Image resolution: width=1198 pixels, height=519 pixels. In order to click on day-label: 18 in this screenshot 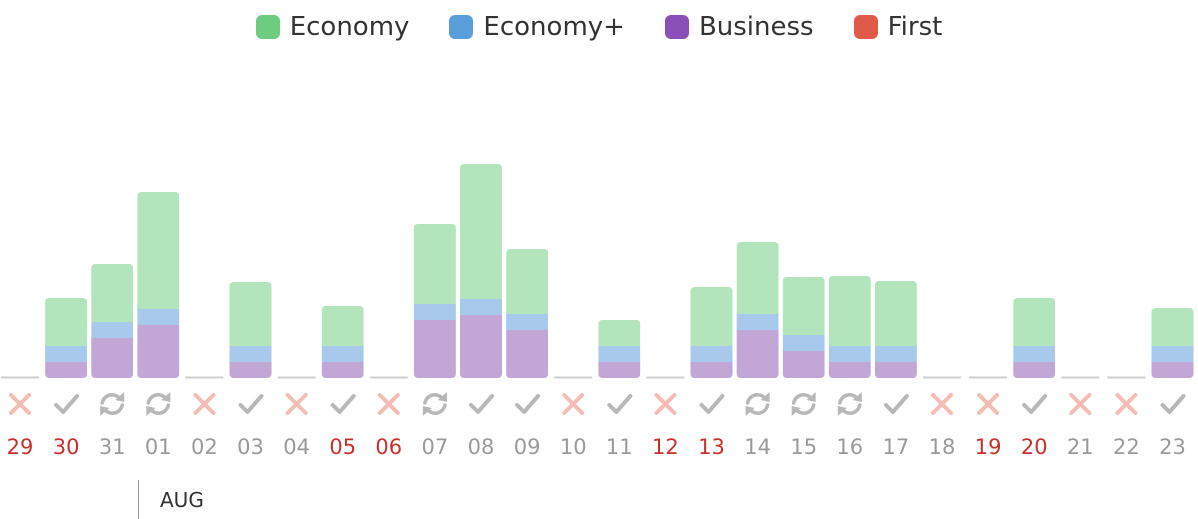, I will do `click(942, 447)`.